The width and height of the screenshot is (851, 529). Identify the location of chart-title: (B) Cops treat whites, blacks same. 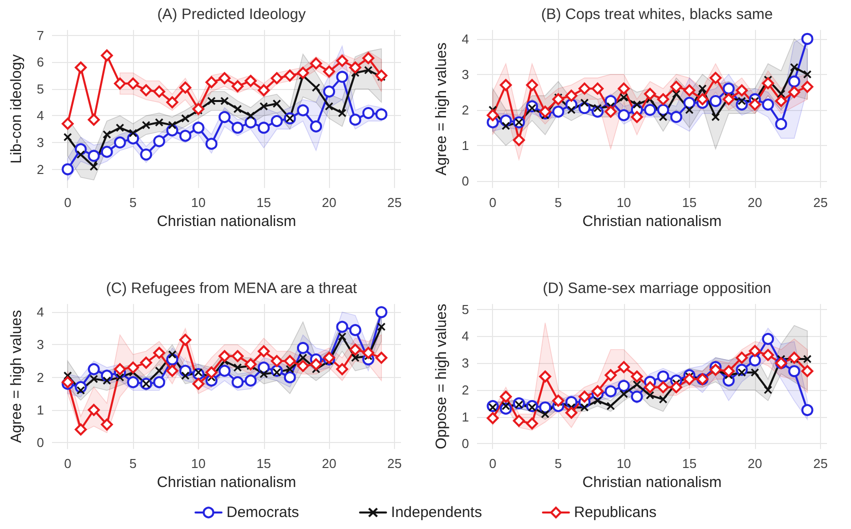
(657, 14).